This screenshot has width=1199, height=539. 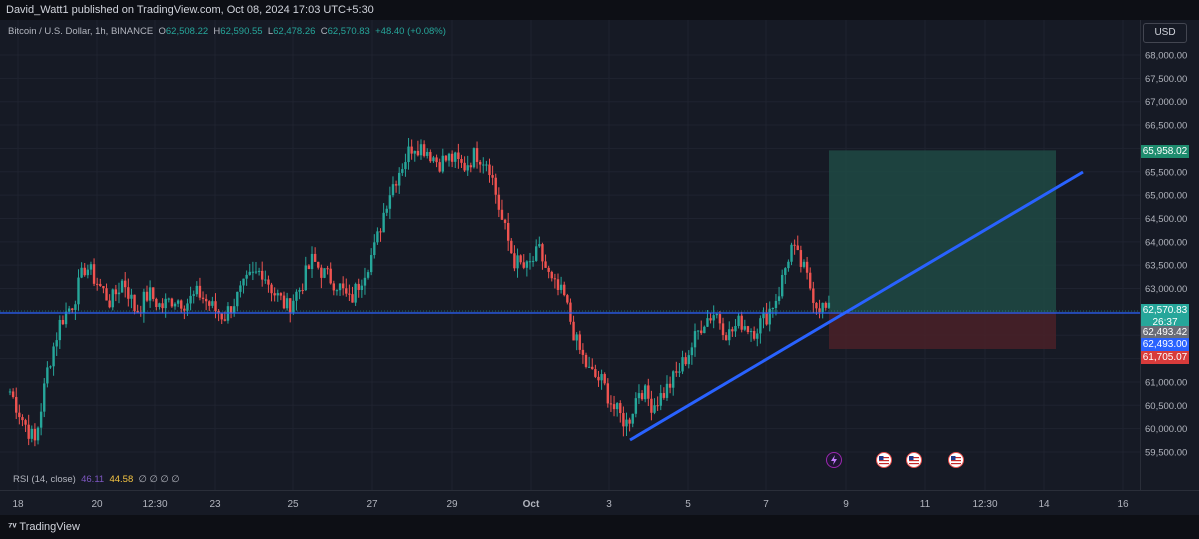 What do you see at coordinates (1166, 382) in the screenshot?
I see `price-tick-label: 61,000.00` at bounding box center [1166, 382].